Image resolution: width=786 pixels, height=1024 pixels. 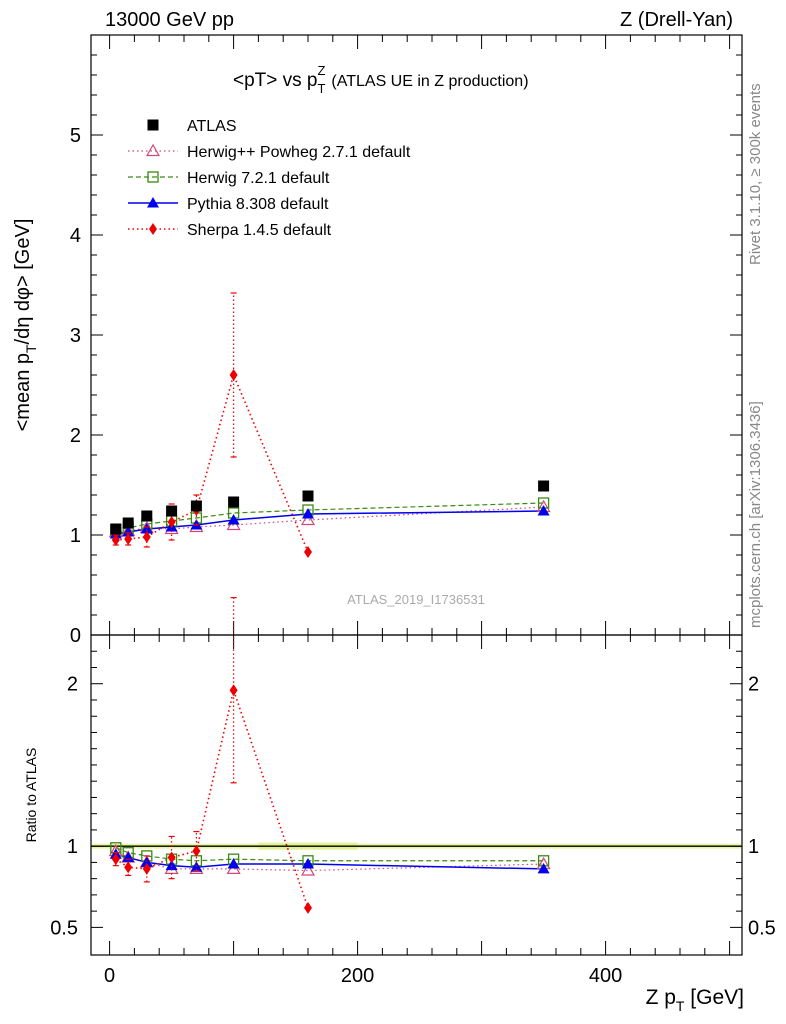 I want to click on x-axis-label: Z pT [GeV], so click(x=695, y=1000).